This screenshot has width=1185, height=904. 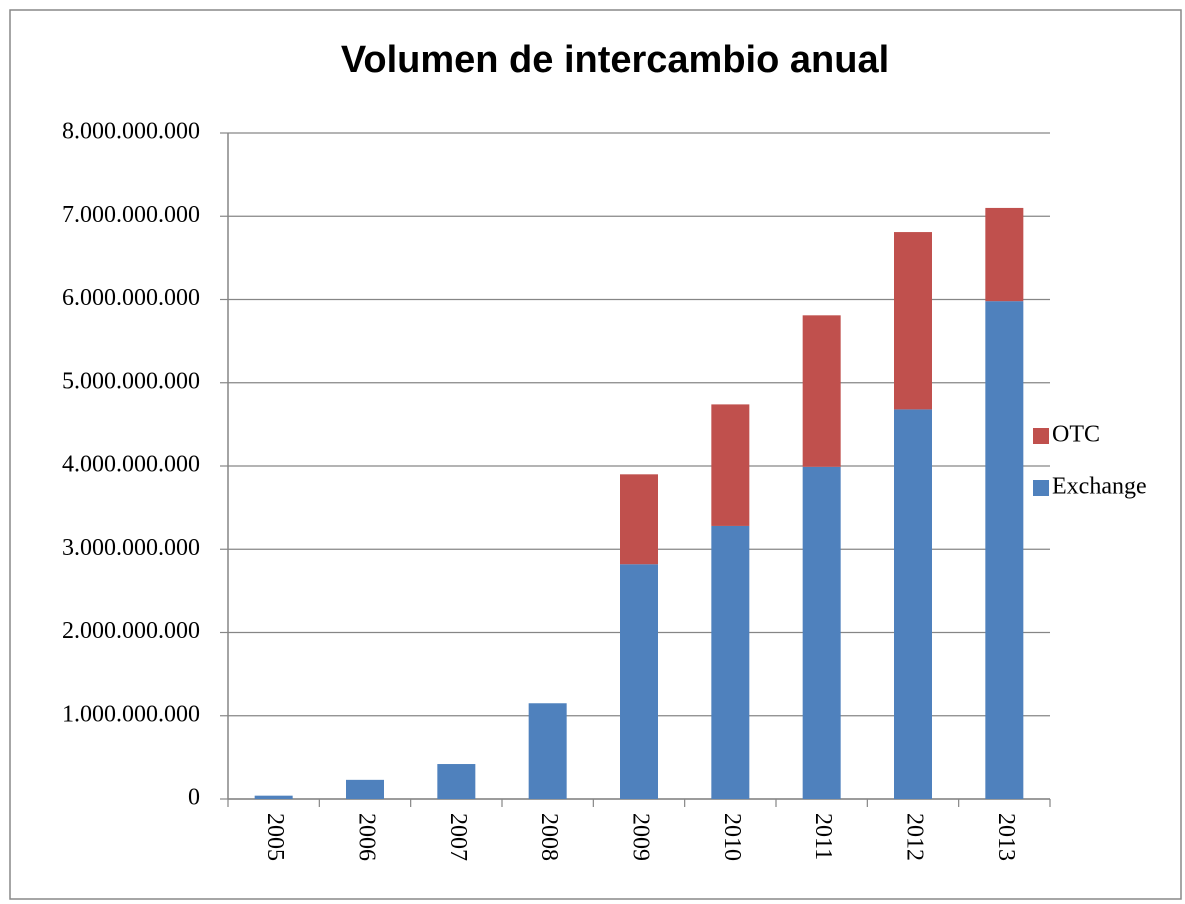 What do you see at coordinates (275, 837) in the screenshot?
I see `x-tick-label: 2005` at bounding box center [275, 837].